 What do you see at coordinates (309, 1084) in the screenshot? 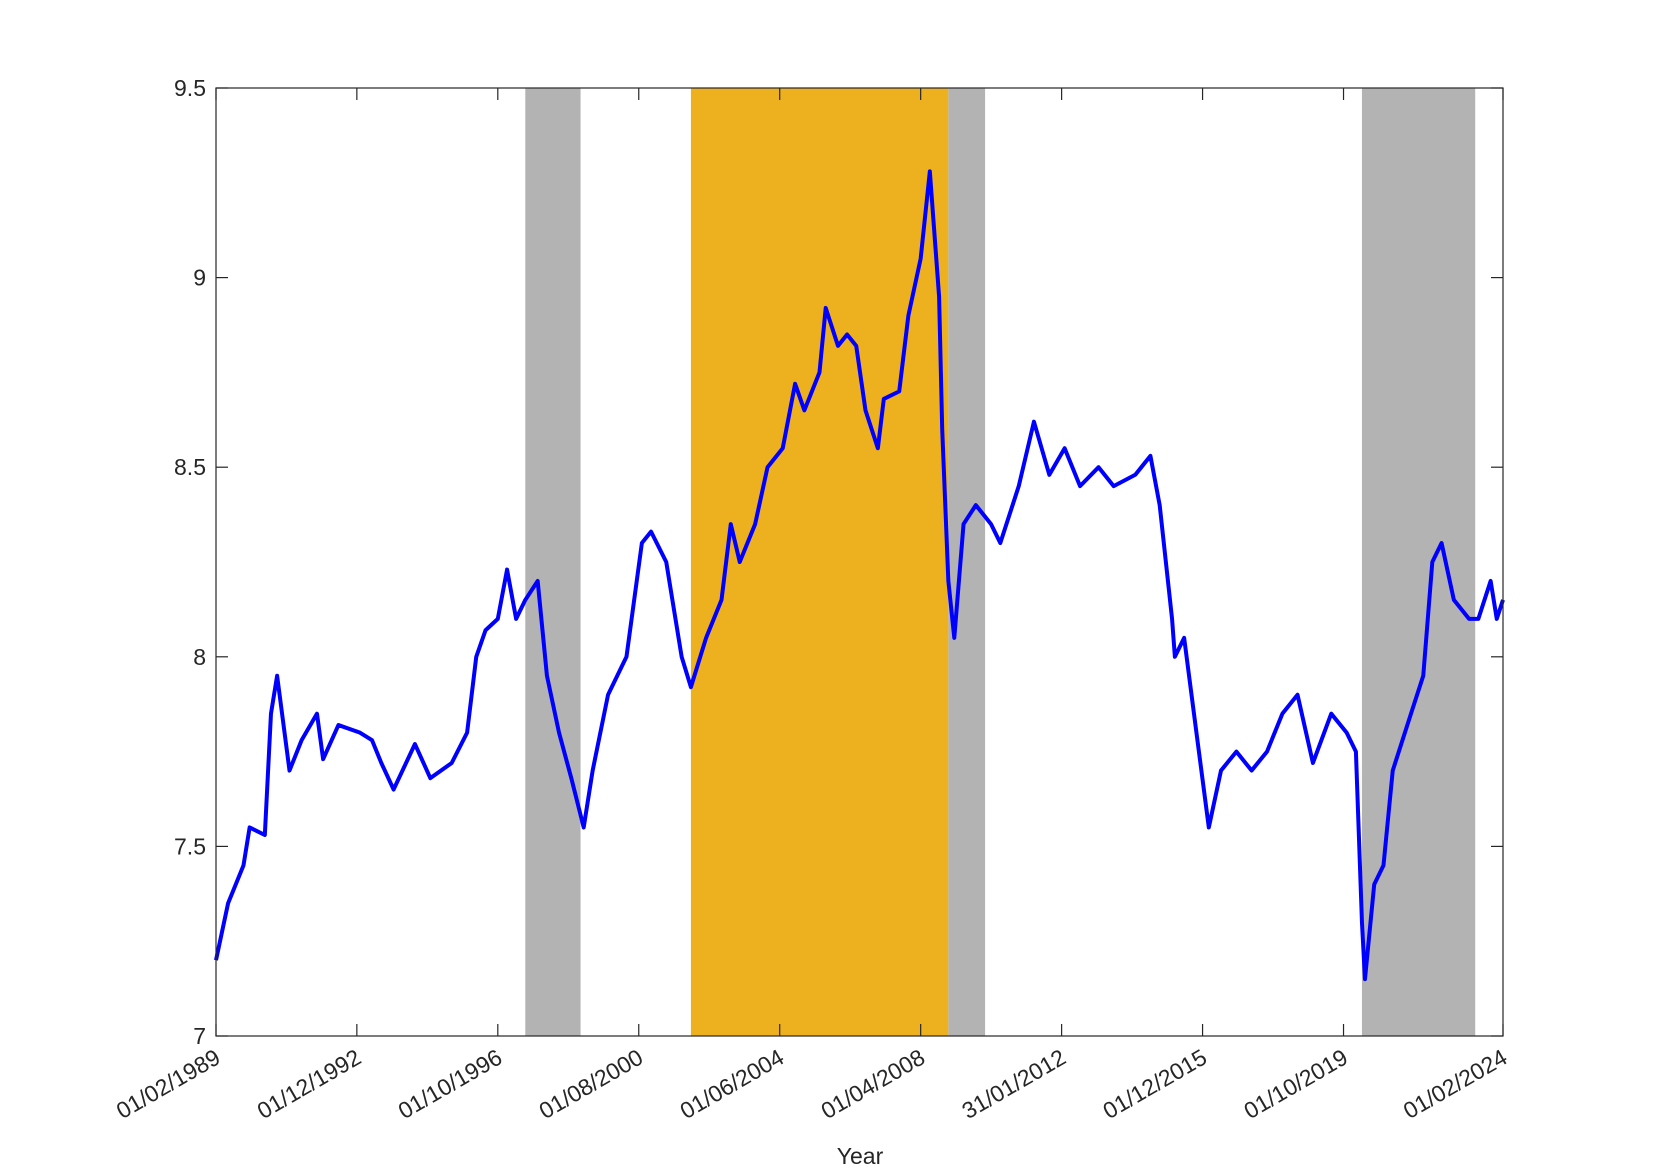
I see `x-tick-label: 01/12/1992` at bounding box center [309, 1084].